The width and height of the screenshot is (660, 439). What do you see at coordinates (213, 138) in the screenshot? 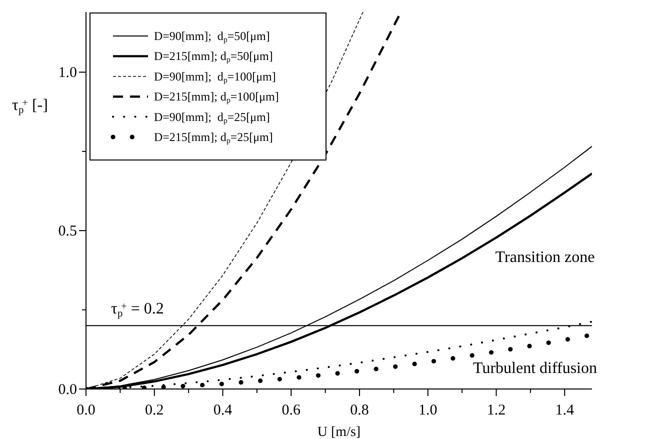
I see `legend-label: D=215[mm]; d$_{p}$=25[μm]` at bounding box center [213, 138].